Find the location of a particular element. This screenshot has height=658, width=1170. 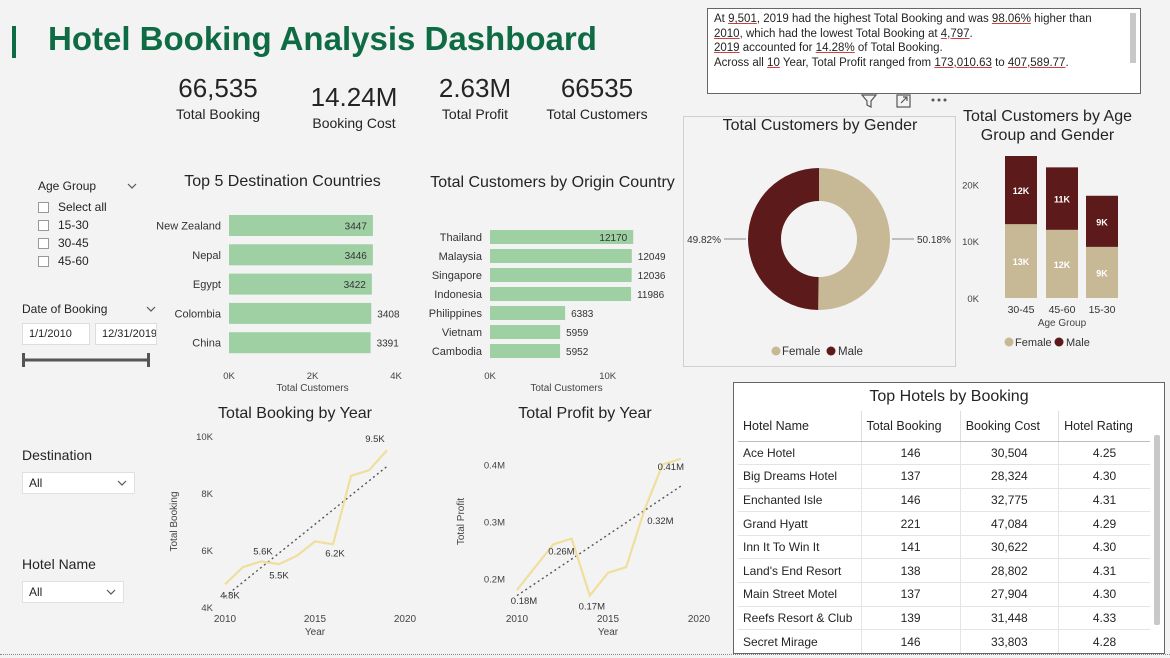

table-cell: 4.30 is located at coordinates (1104, 594).